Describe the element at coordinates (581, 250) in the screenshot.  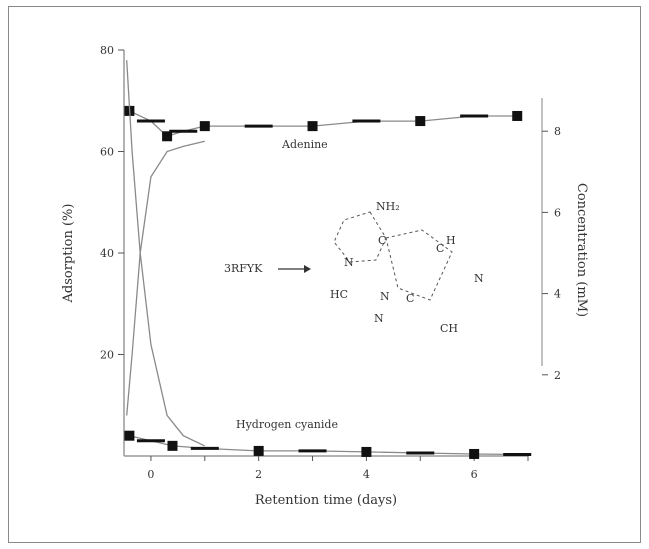
I see `y2-axis-title: Concentration (mM)` at that location.